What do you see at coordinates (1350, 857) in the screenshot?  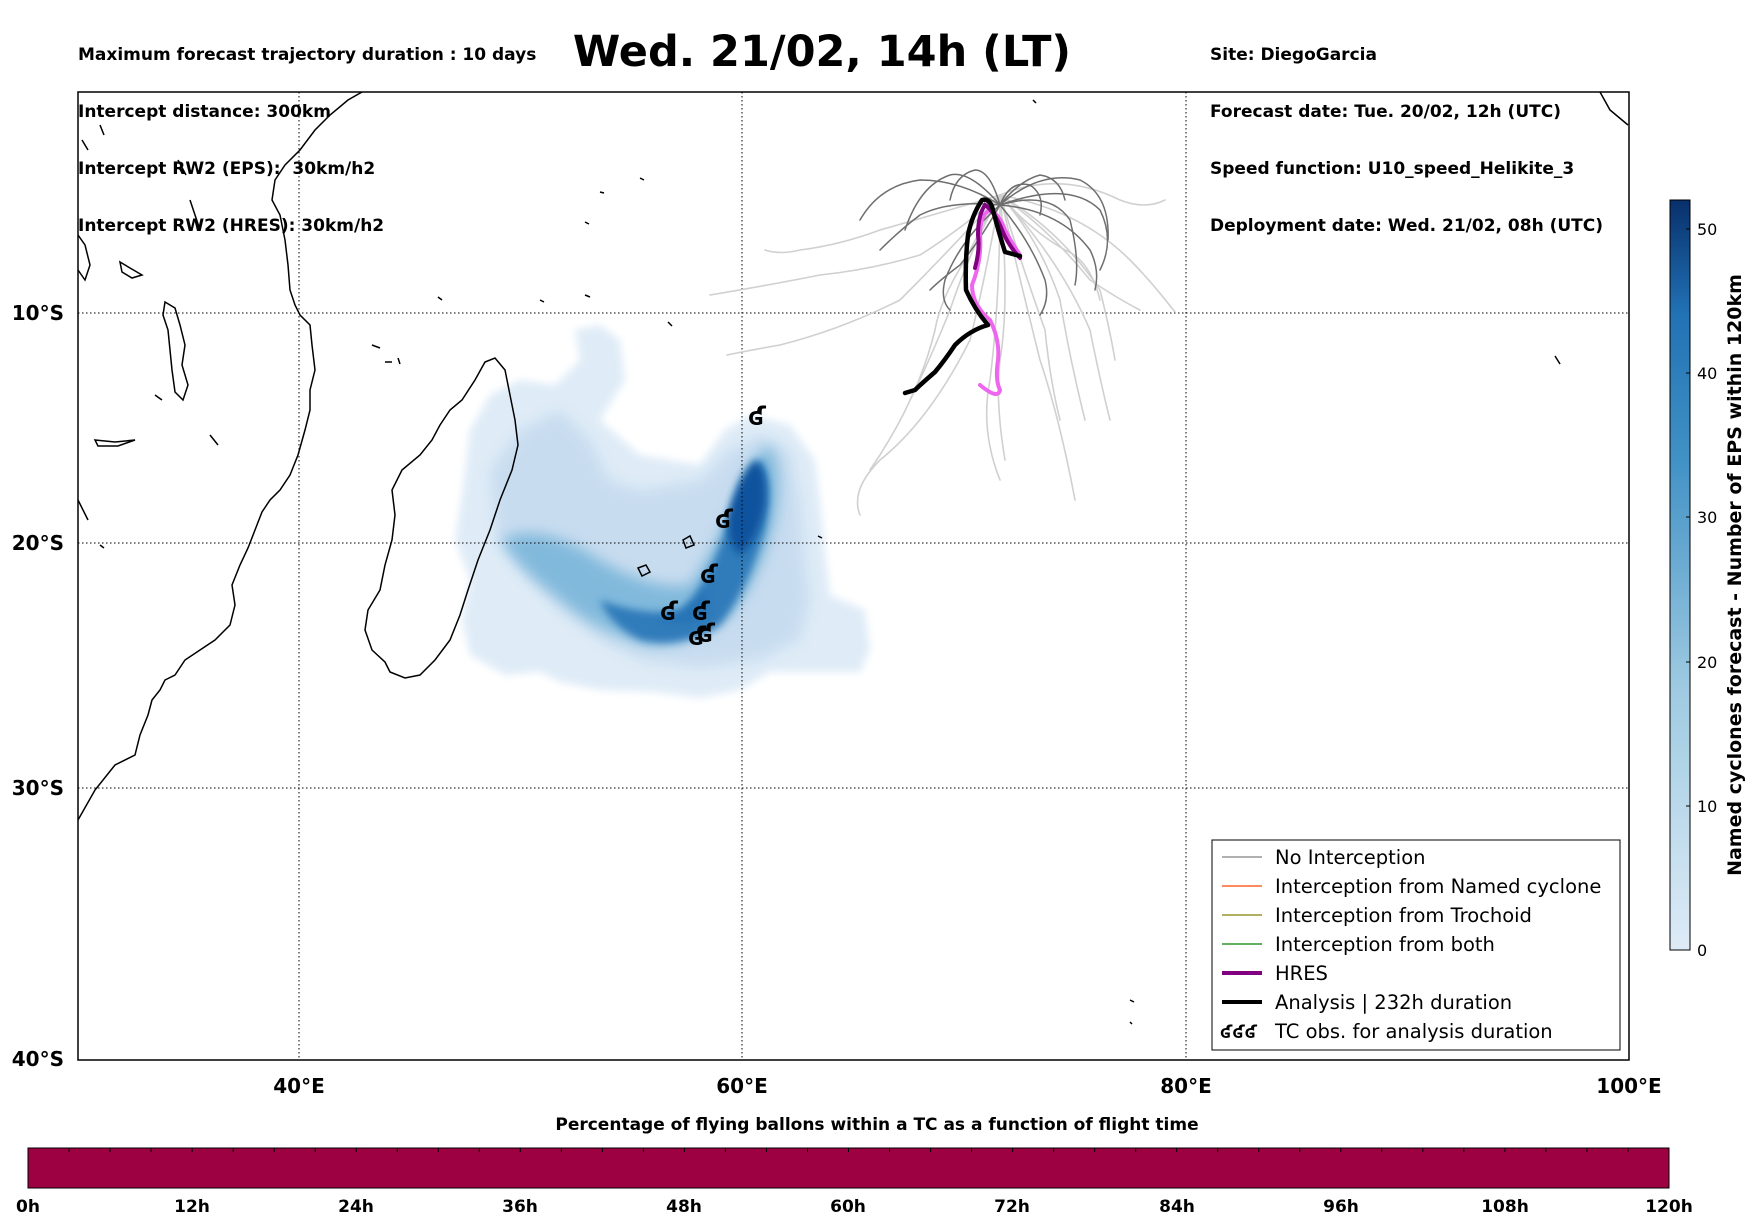 I see `legend-label: No Interception` at bounding box center [1350, 857].